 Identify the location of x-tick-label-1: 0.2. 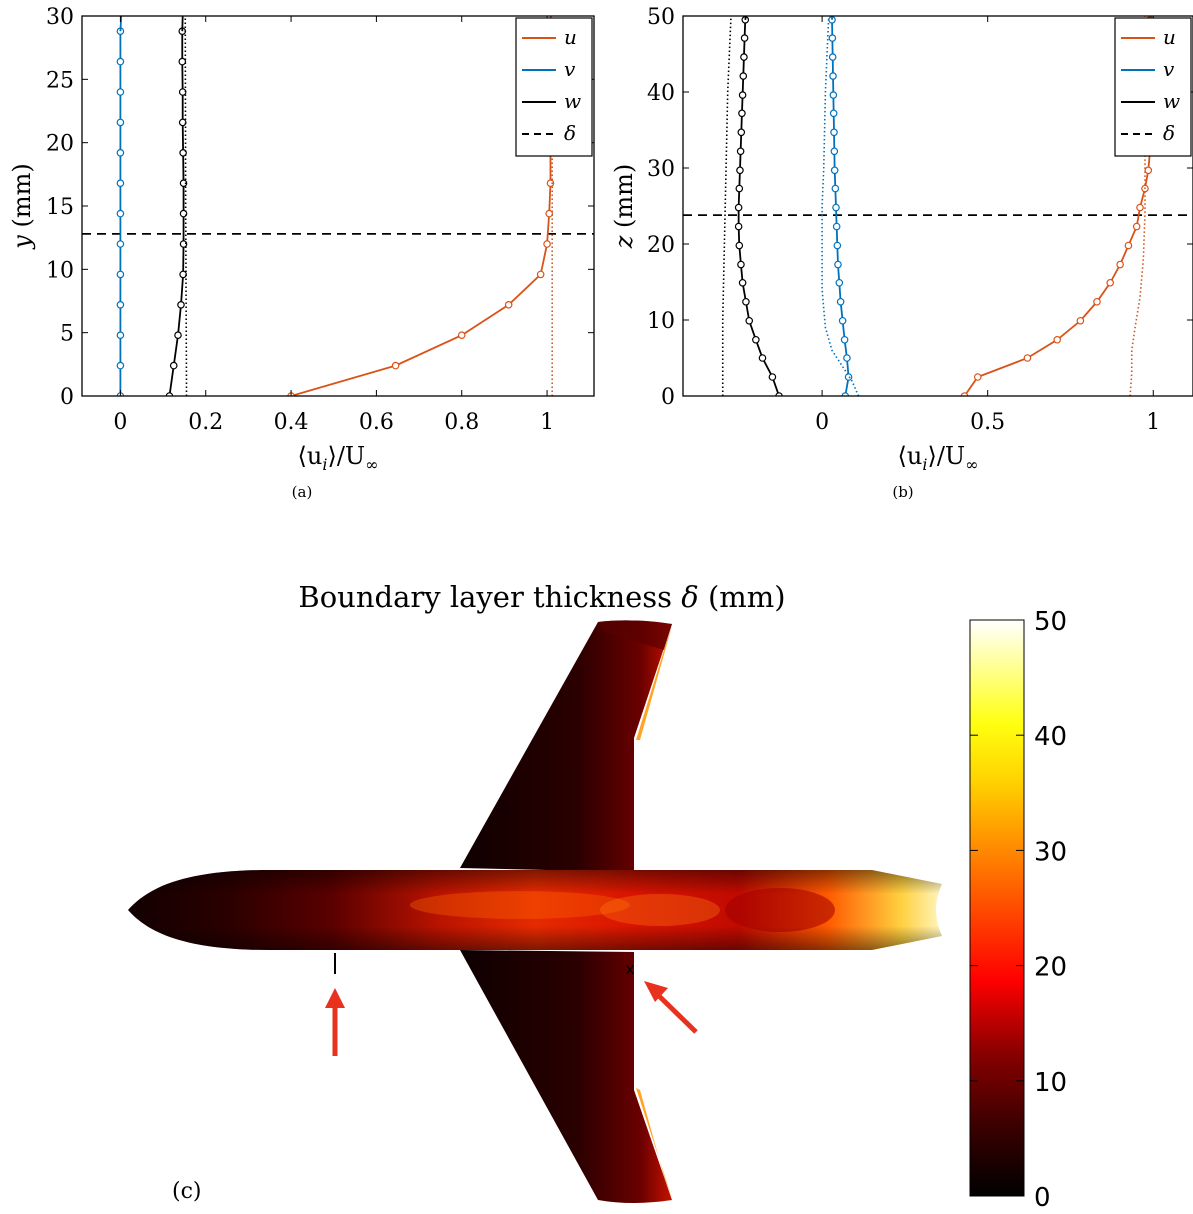
(205, 422).